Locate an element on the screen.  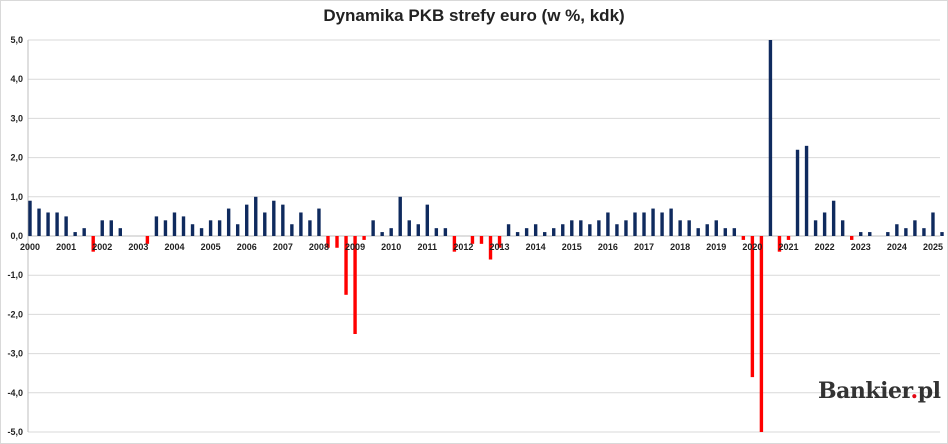
x-tick-label: 2018 is located at coordinates (680, 247).